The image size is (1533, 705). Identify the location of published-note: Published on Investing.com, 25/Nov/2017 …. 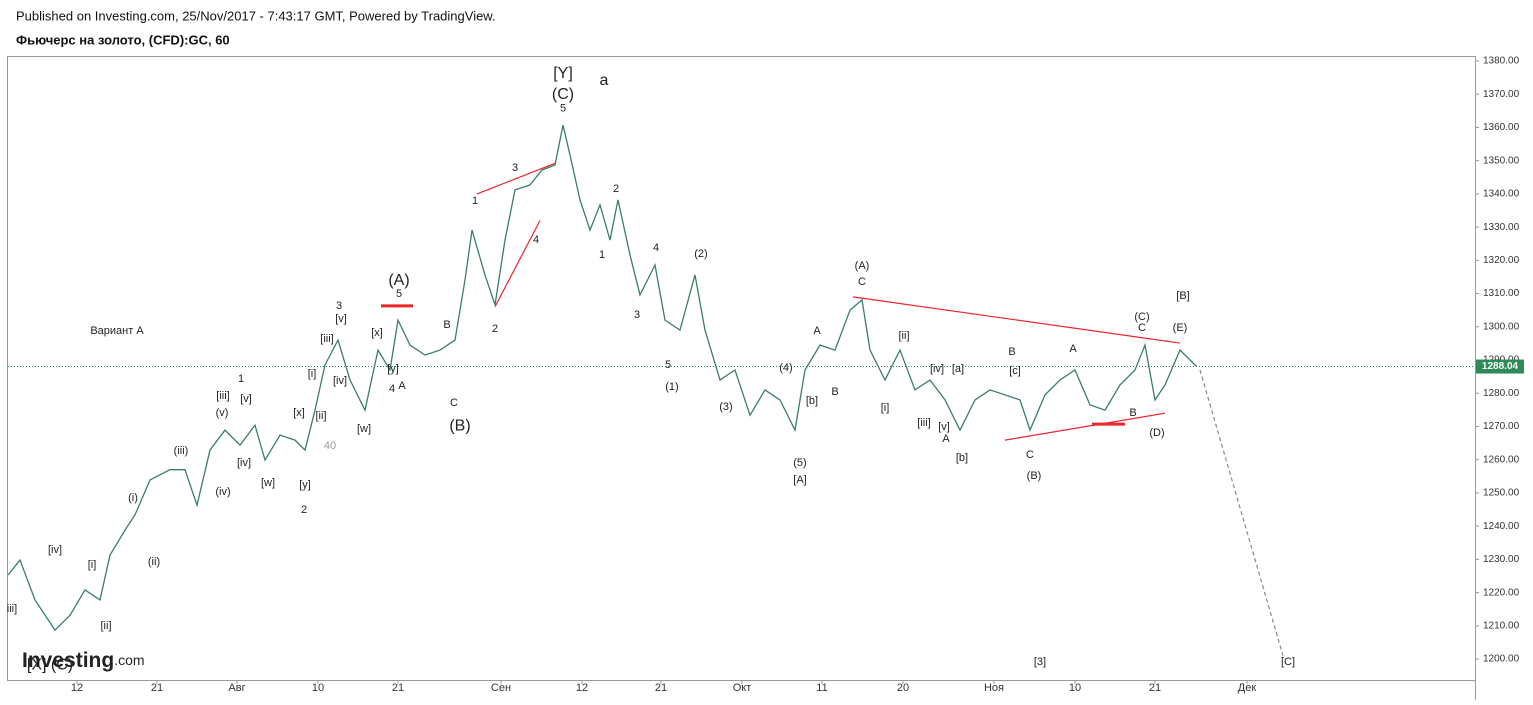
(256, 15).